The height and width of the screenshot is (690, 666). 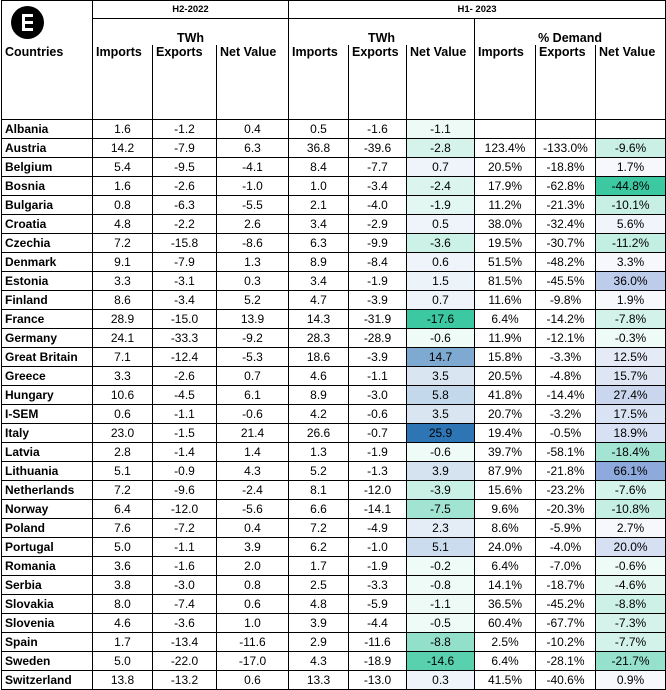 What do you see at coordinates (377, 490) in the screenshot?
I see `exports-2023: -12.0` at bounding box center [377, 490].